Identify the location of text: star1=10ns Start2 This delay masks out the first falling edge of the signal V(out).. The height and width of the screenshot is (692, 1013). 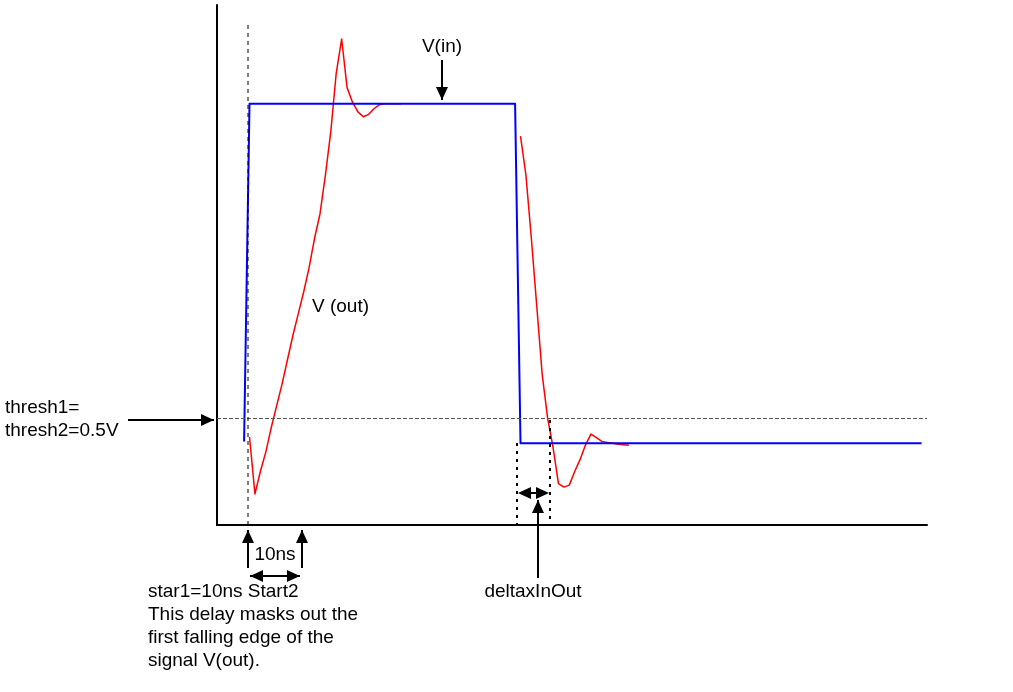
(253, 625).